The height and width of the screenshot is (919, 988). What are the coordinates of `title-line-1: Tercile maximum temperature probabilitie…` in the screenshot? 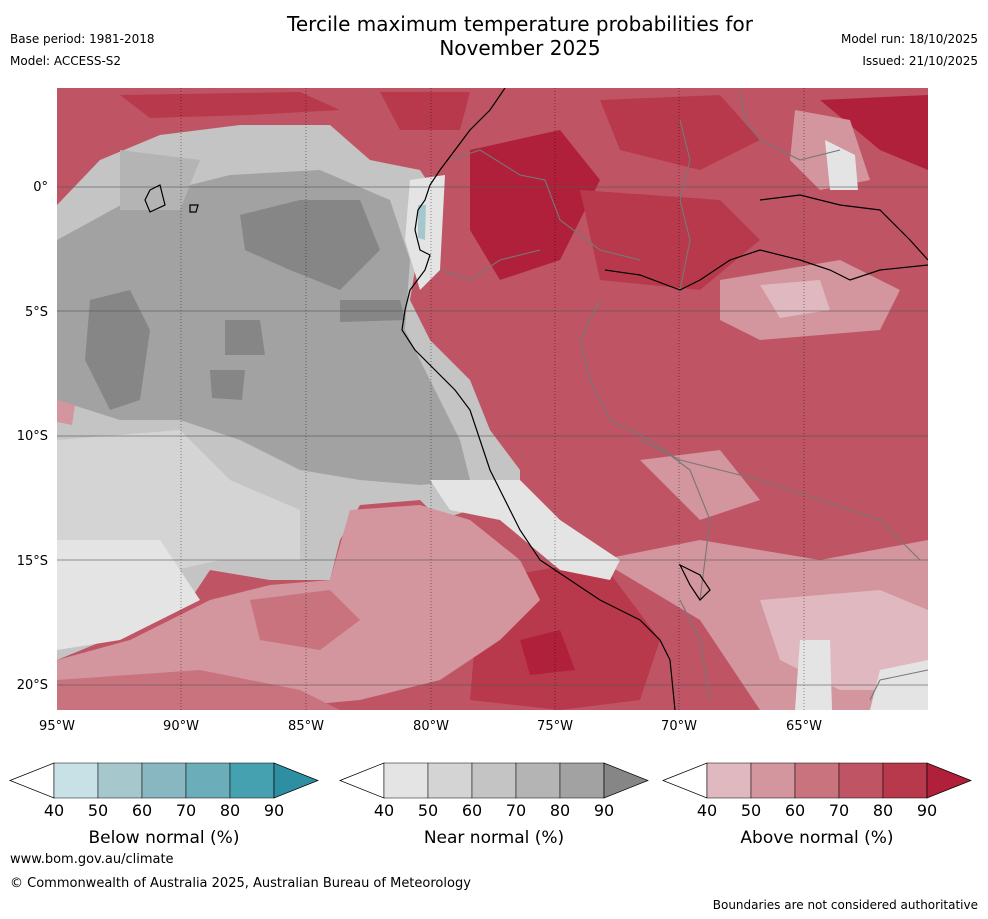 It's located at (520, 24).